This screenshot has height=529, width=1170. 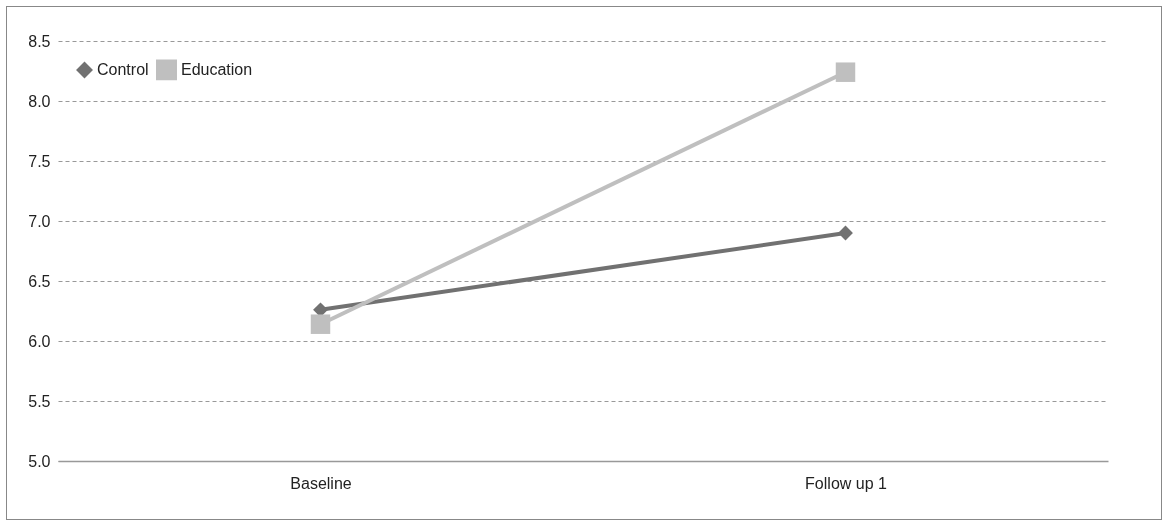 What do you see at coordinates (321, 483) in the screenshot?
I see `x-tick-label: Baseline` at bounding box center [321, 483].